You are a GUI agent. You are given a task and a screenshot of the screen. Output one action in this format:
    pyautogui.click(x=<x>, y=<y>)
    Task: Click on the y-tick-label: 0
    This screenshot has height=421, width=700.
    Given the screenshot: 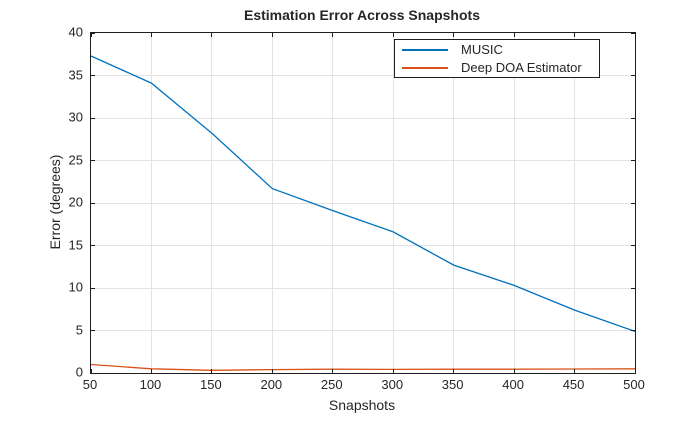 What is the action you would take?
    pyautogui.click(x=79, y=372)
    